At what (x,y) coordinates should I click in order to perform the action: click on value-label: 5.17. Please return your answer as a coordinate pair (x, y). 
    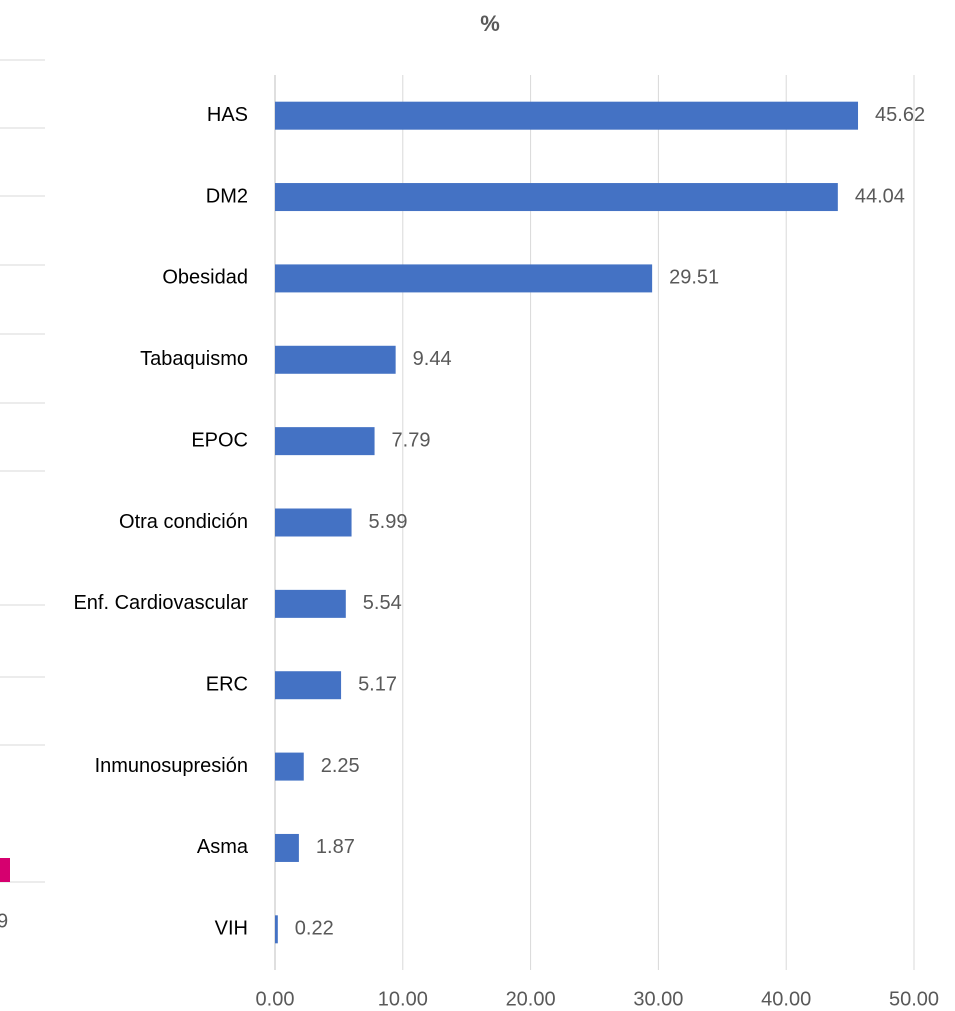
    Looking at the image, I should click on (377, 685).